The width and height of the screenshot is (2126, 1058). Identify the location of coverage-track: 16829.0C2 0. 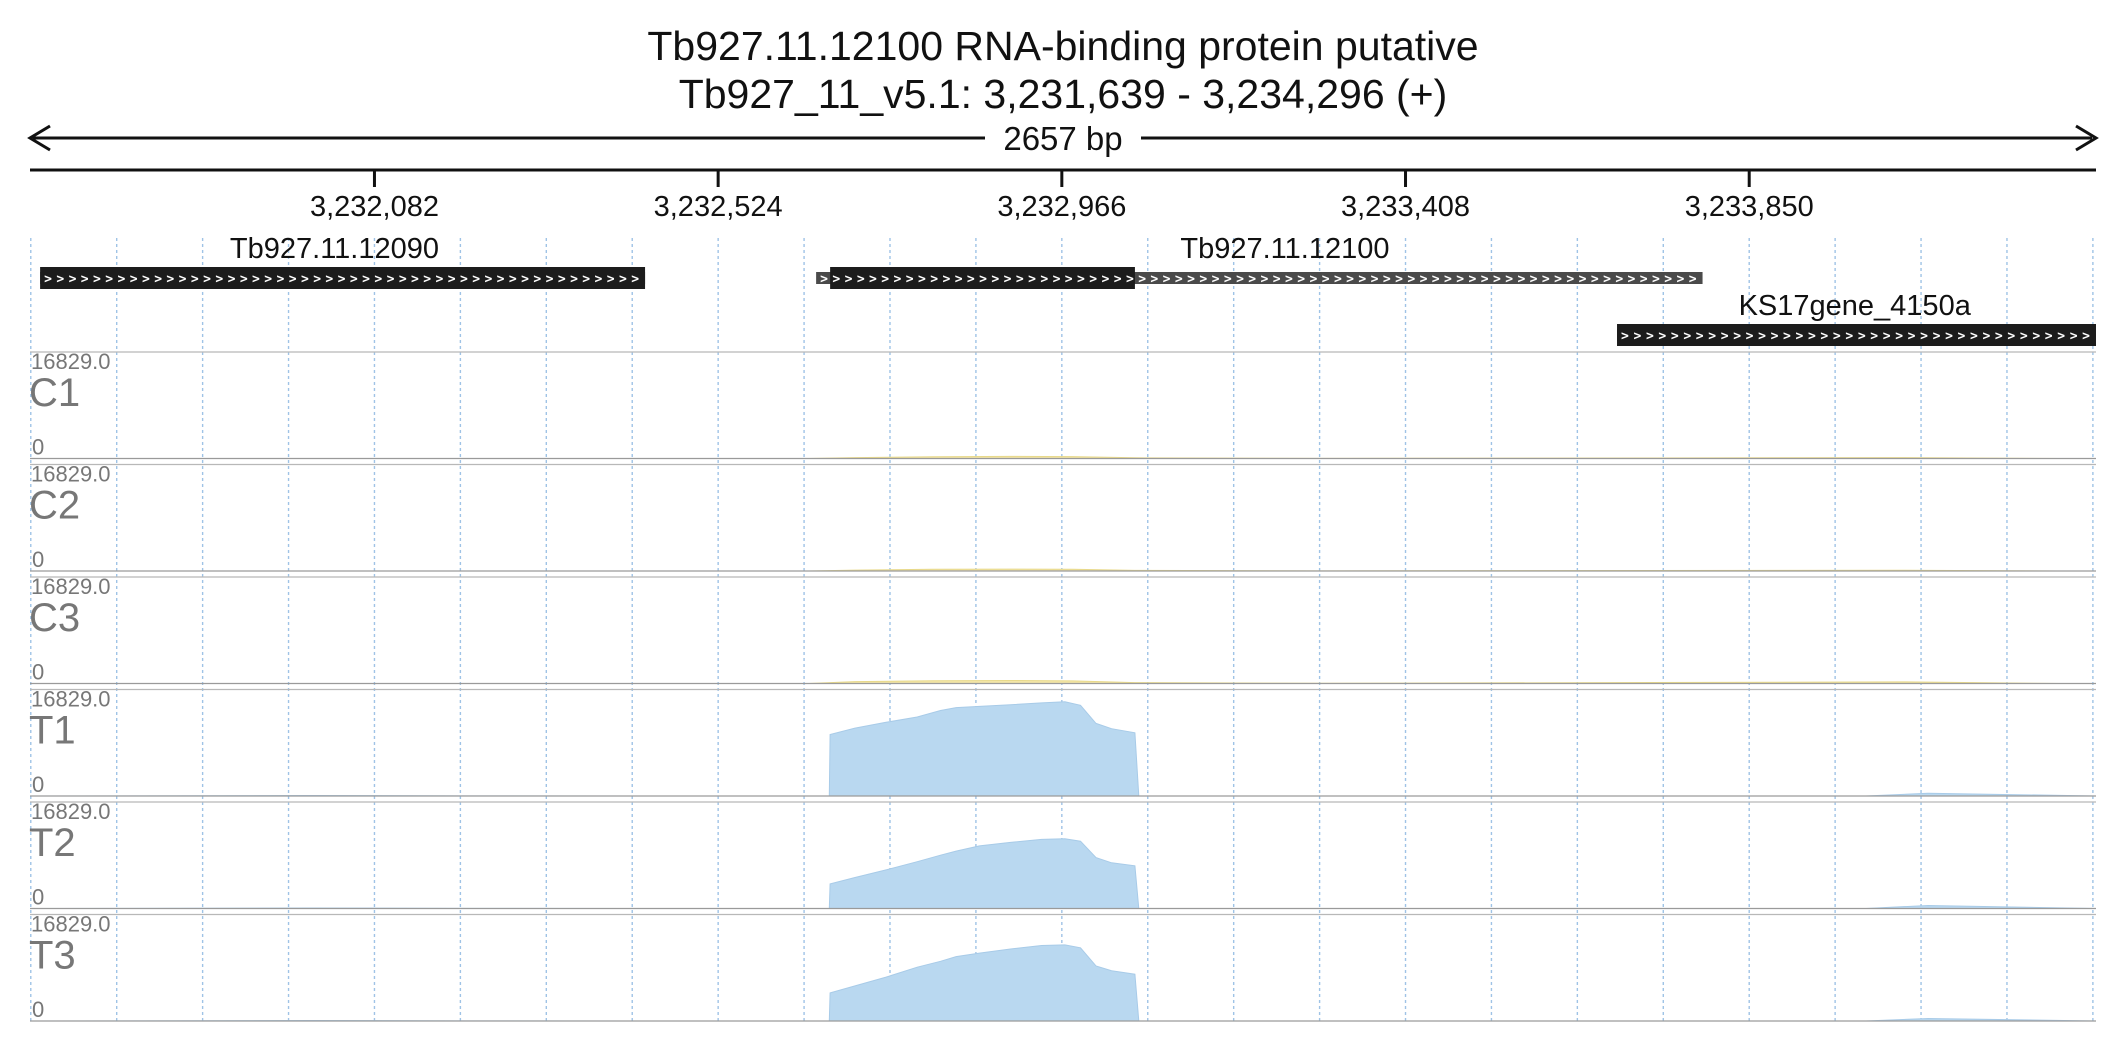
(1062, 517).